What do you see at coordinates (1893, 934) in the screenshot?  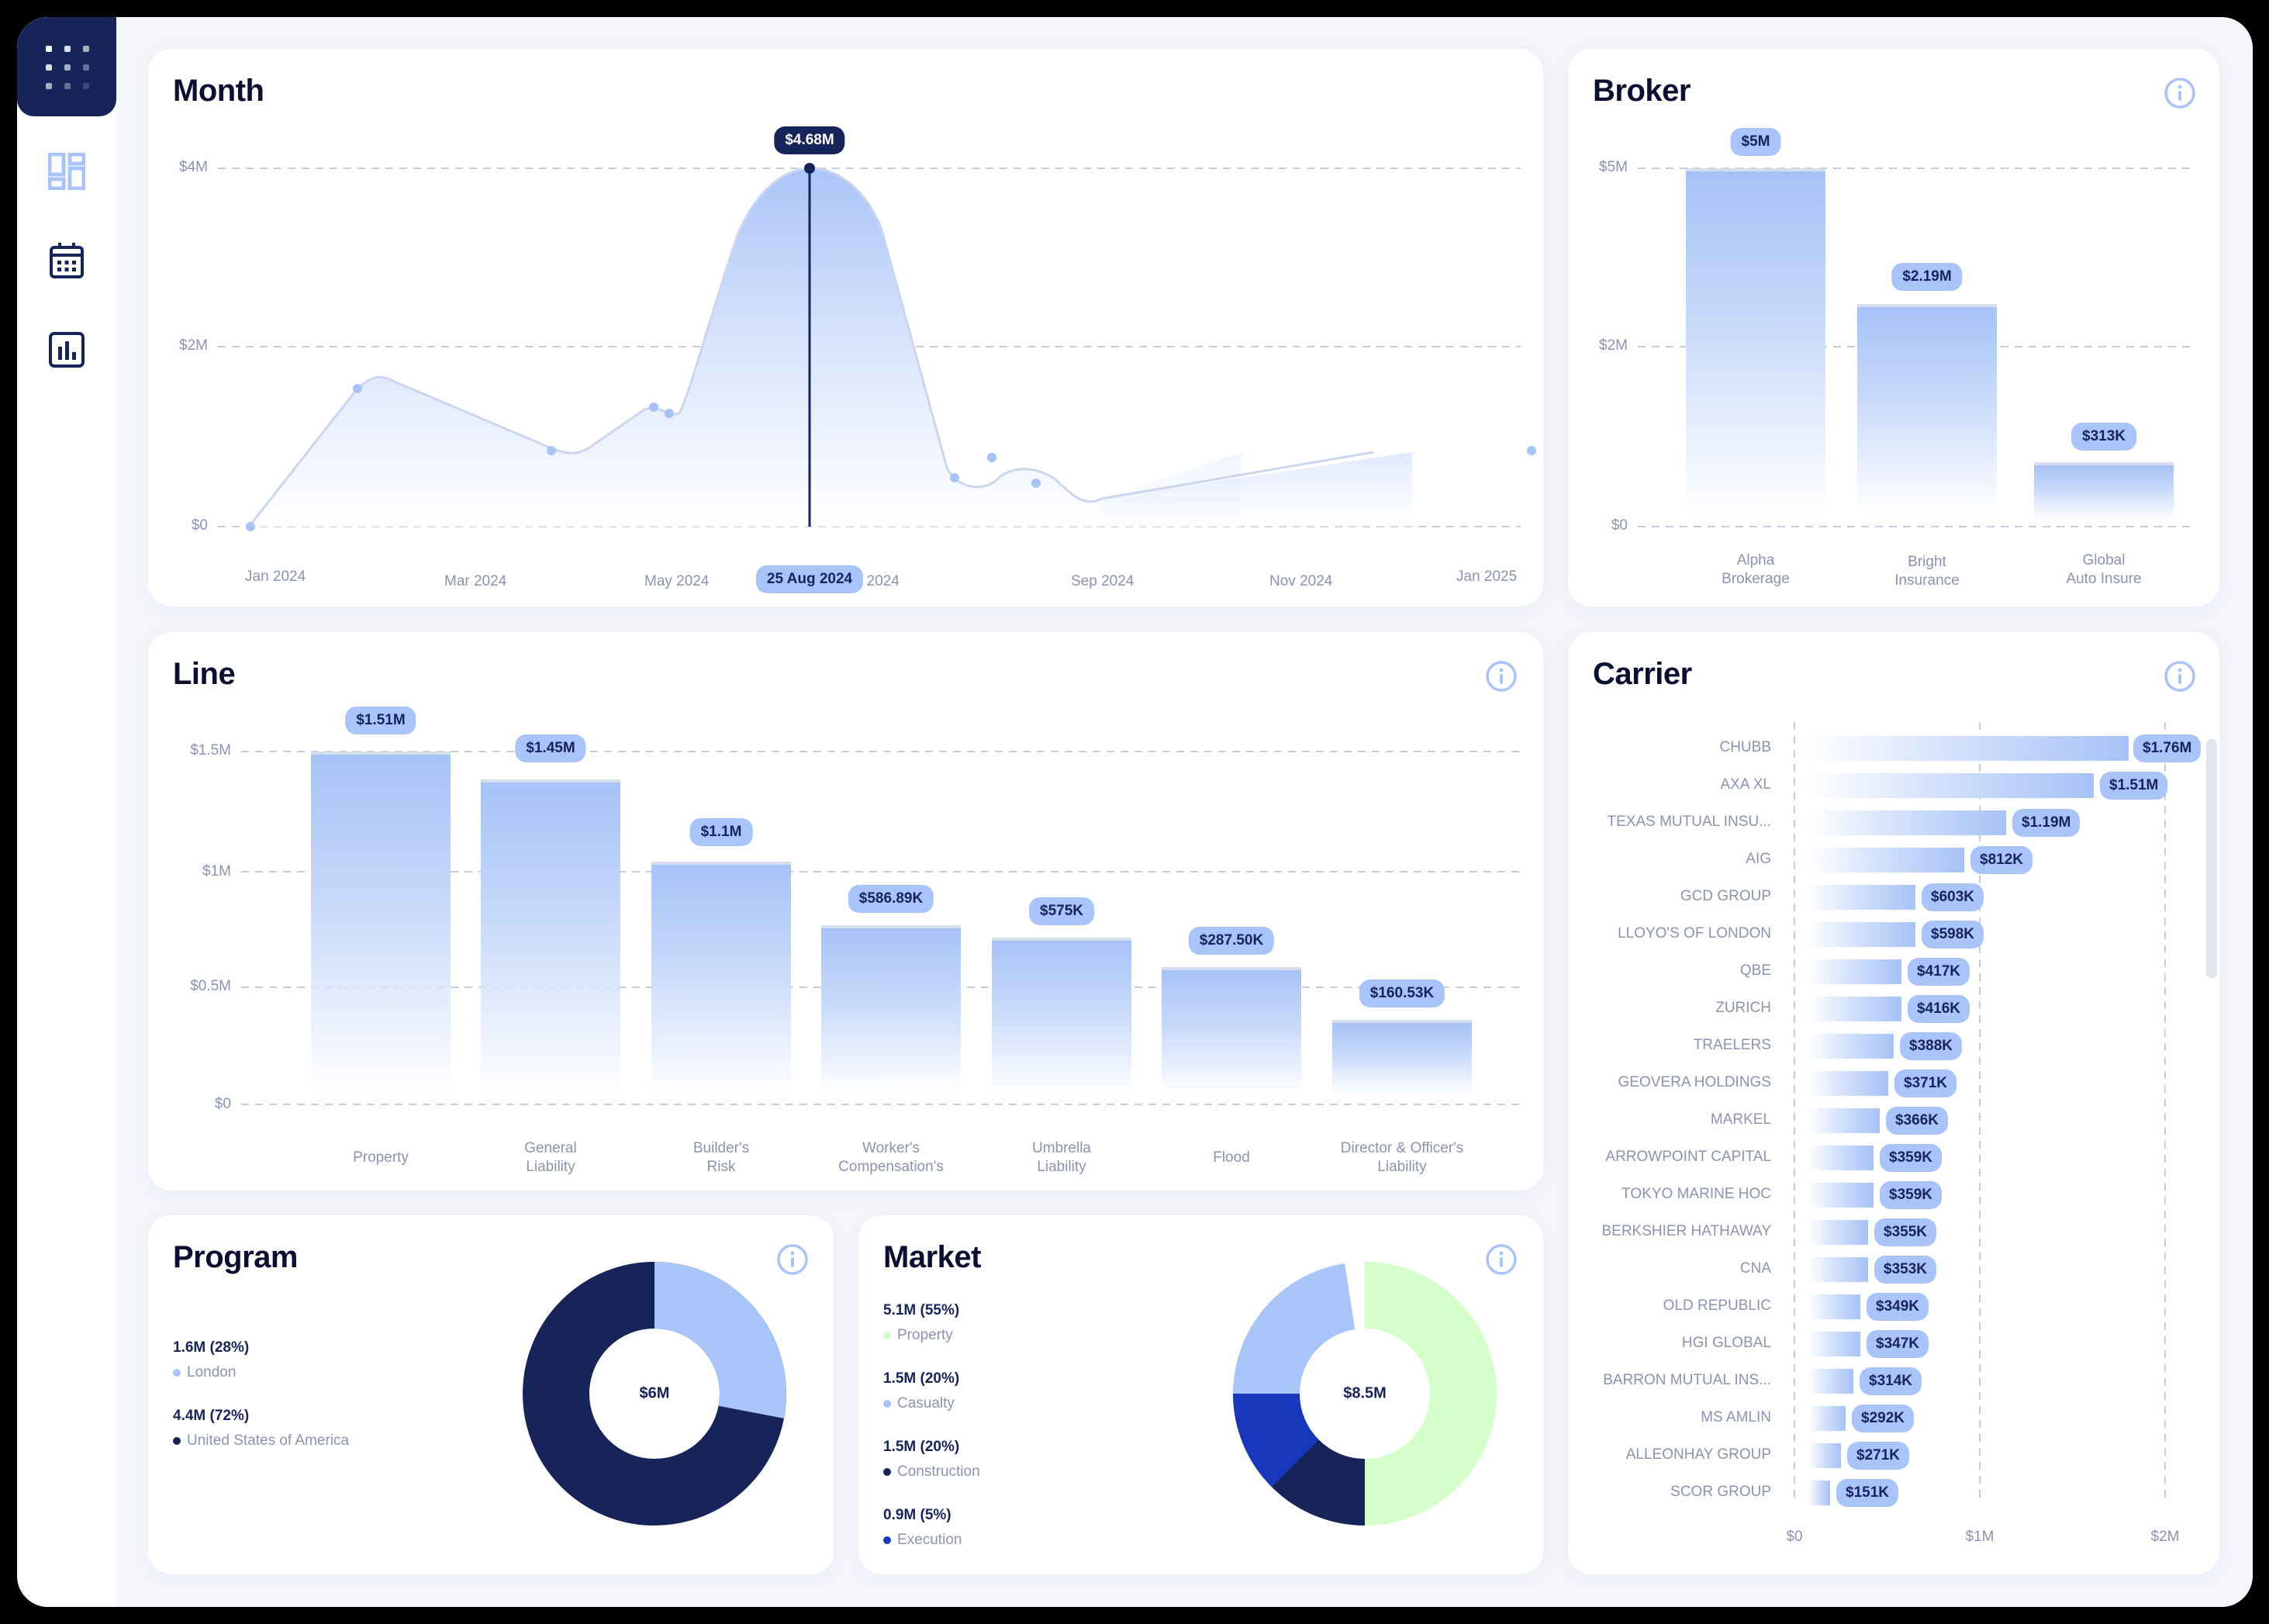 I see `carrier-row: LLOYO'S OF LONDON $598K` at bounding box center [1893, 934].